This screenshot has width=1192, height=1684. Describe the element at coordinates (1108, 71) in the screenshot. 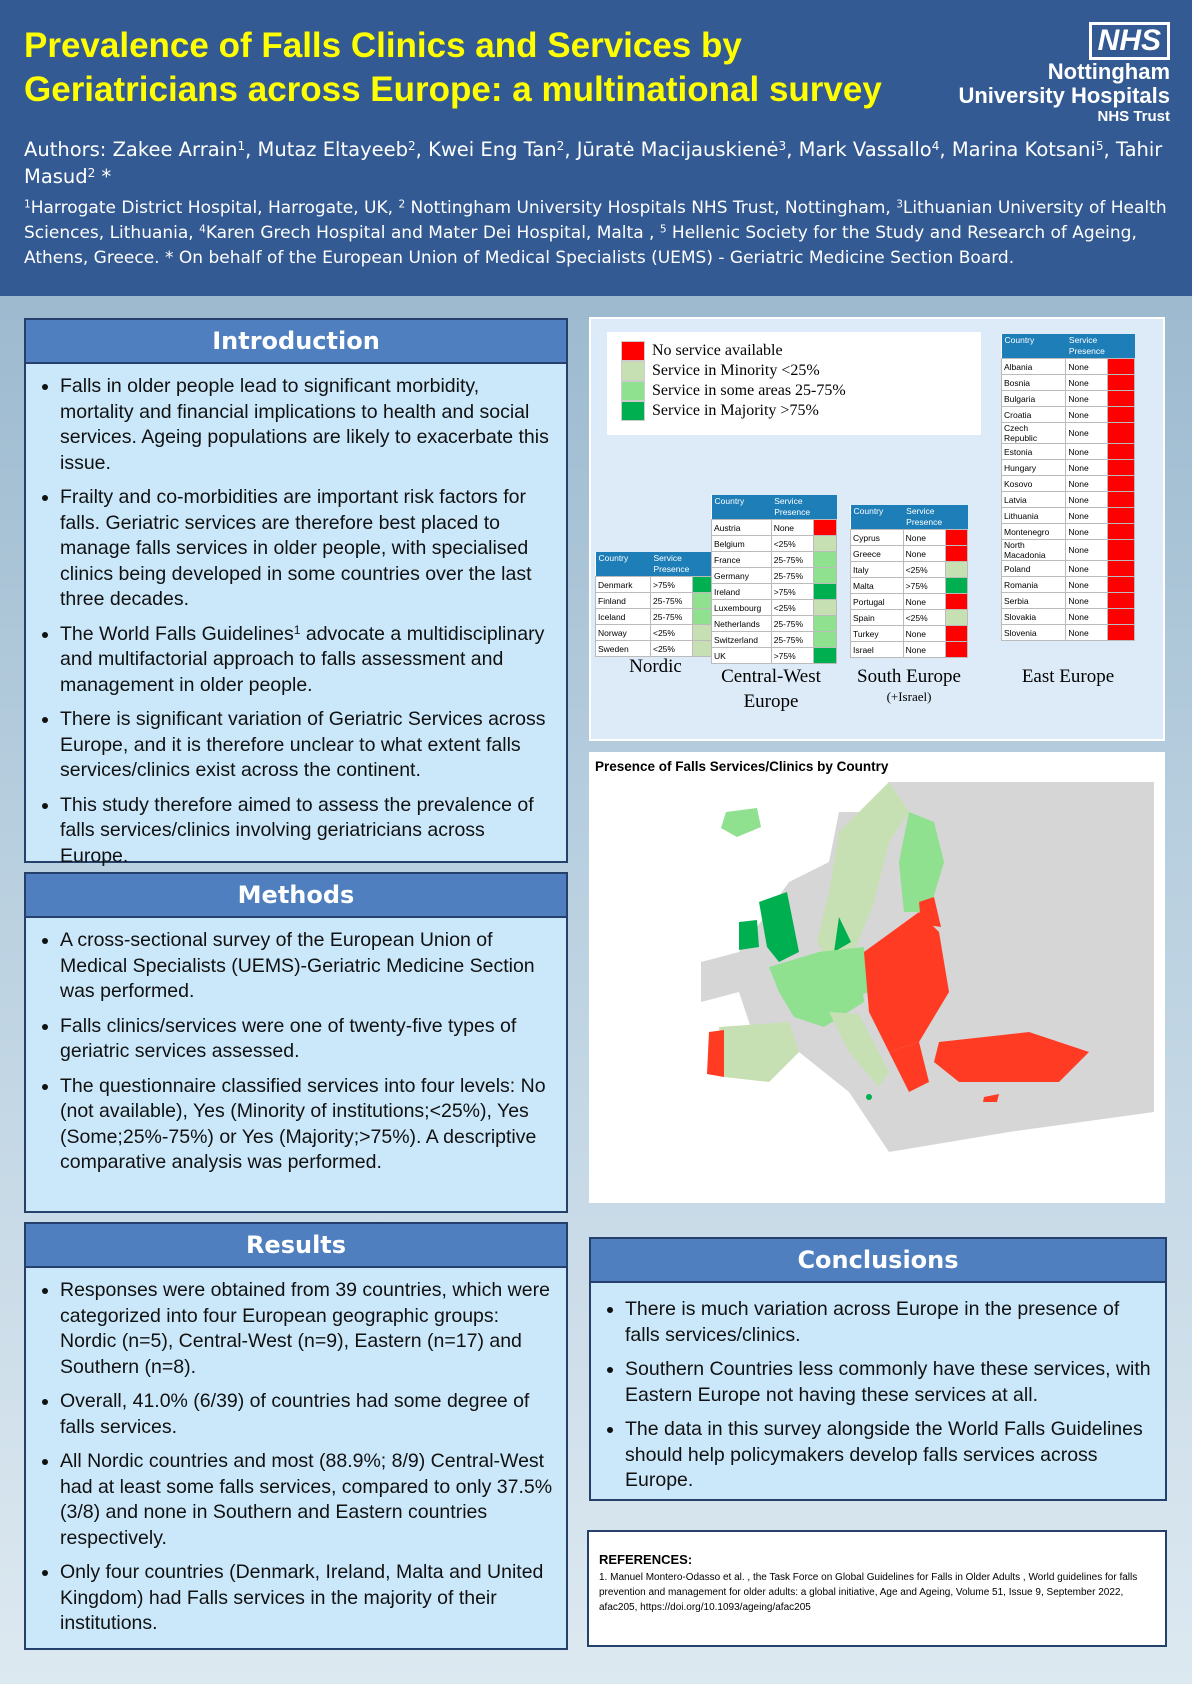

I see `logo-line: Nottingham` at that location.